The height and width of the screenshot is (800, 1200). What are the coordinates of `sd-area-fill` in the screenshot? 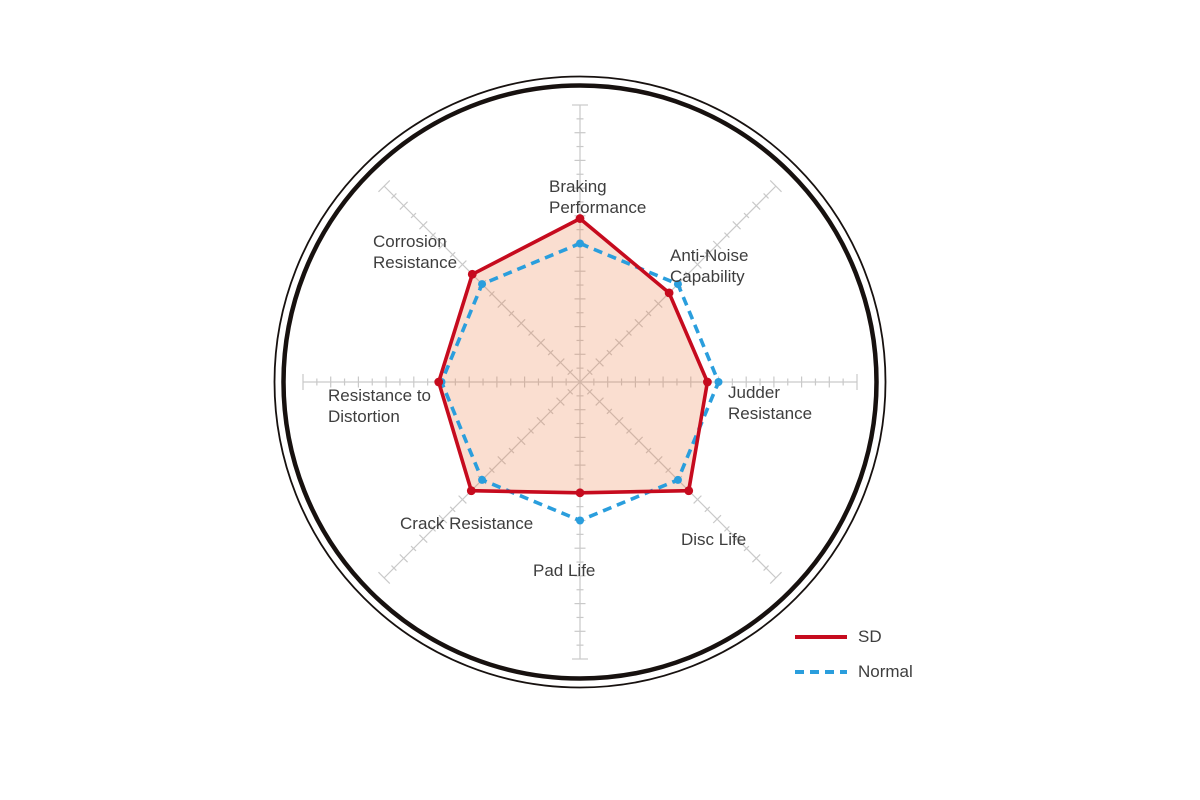 It's located at (573, 355).